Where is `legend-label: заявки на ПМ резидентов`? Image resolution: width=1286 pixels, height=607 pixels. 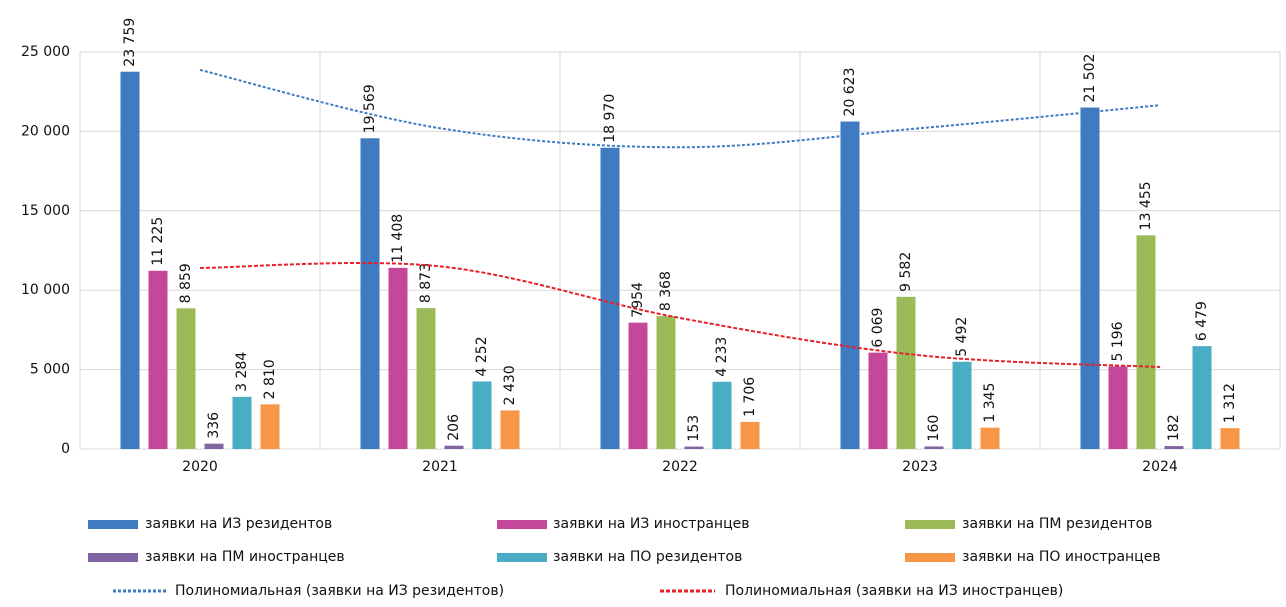 legend-label: заявки на ПМ резидентов is located at coordinates (1057, 524).